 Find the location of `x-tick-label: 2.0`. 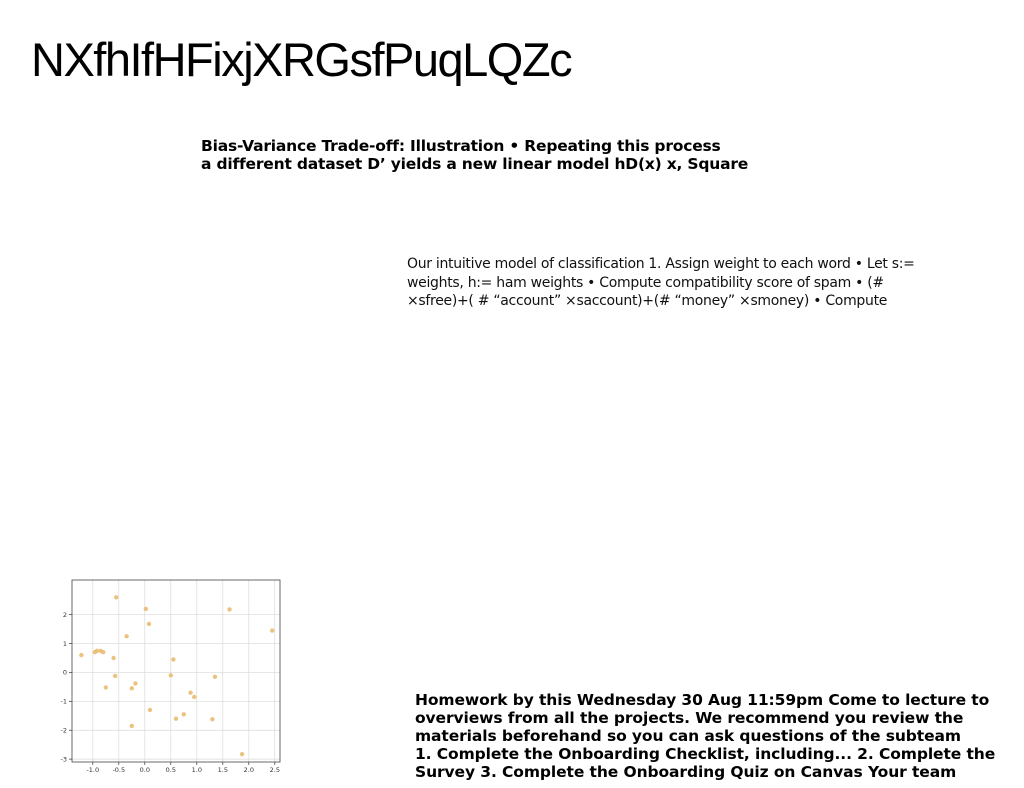

x-tick-label: 2.0 is located at coordinates (249, 770).